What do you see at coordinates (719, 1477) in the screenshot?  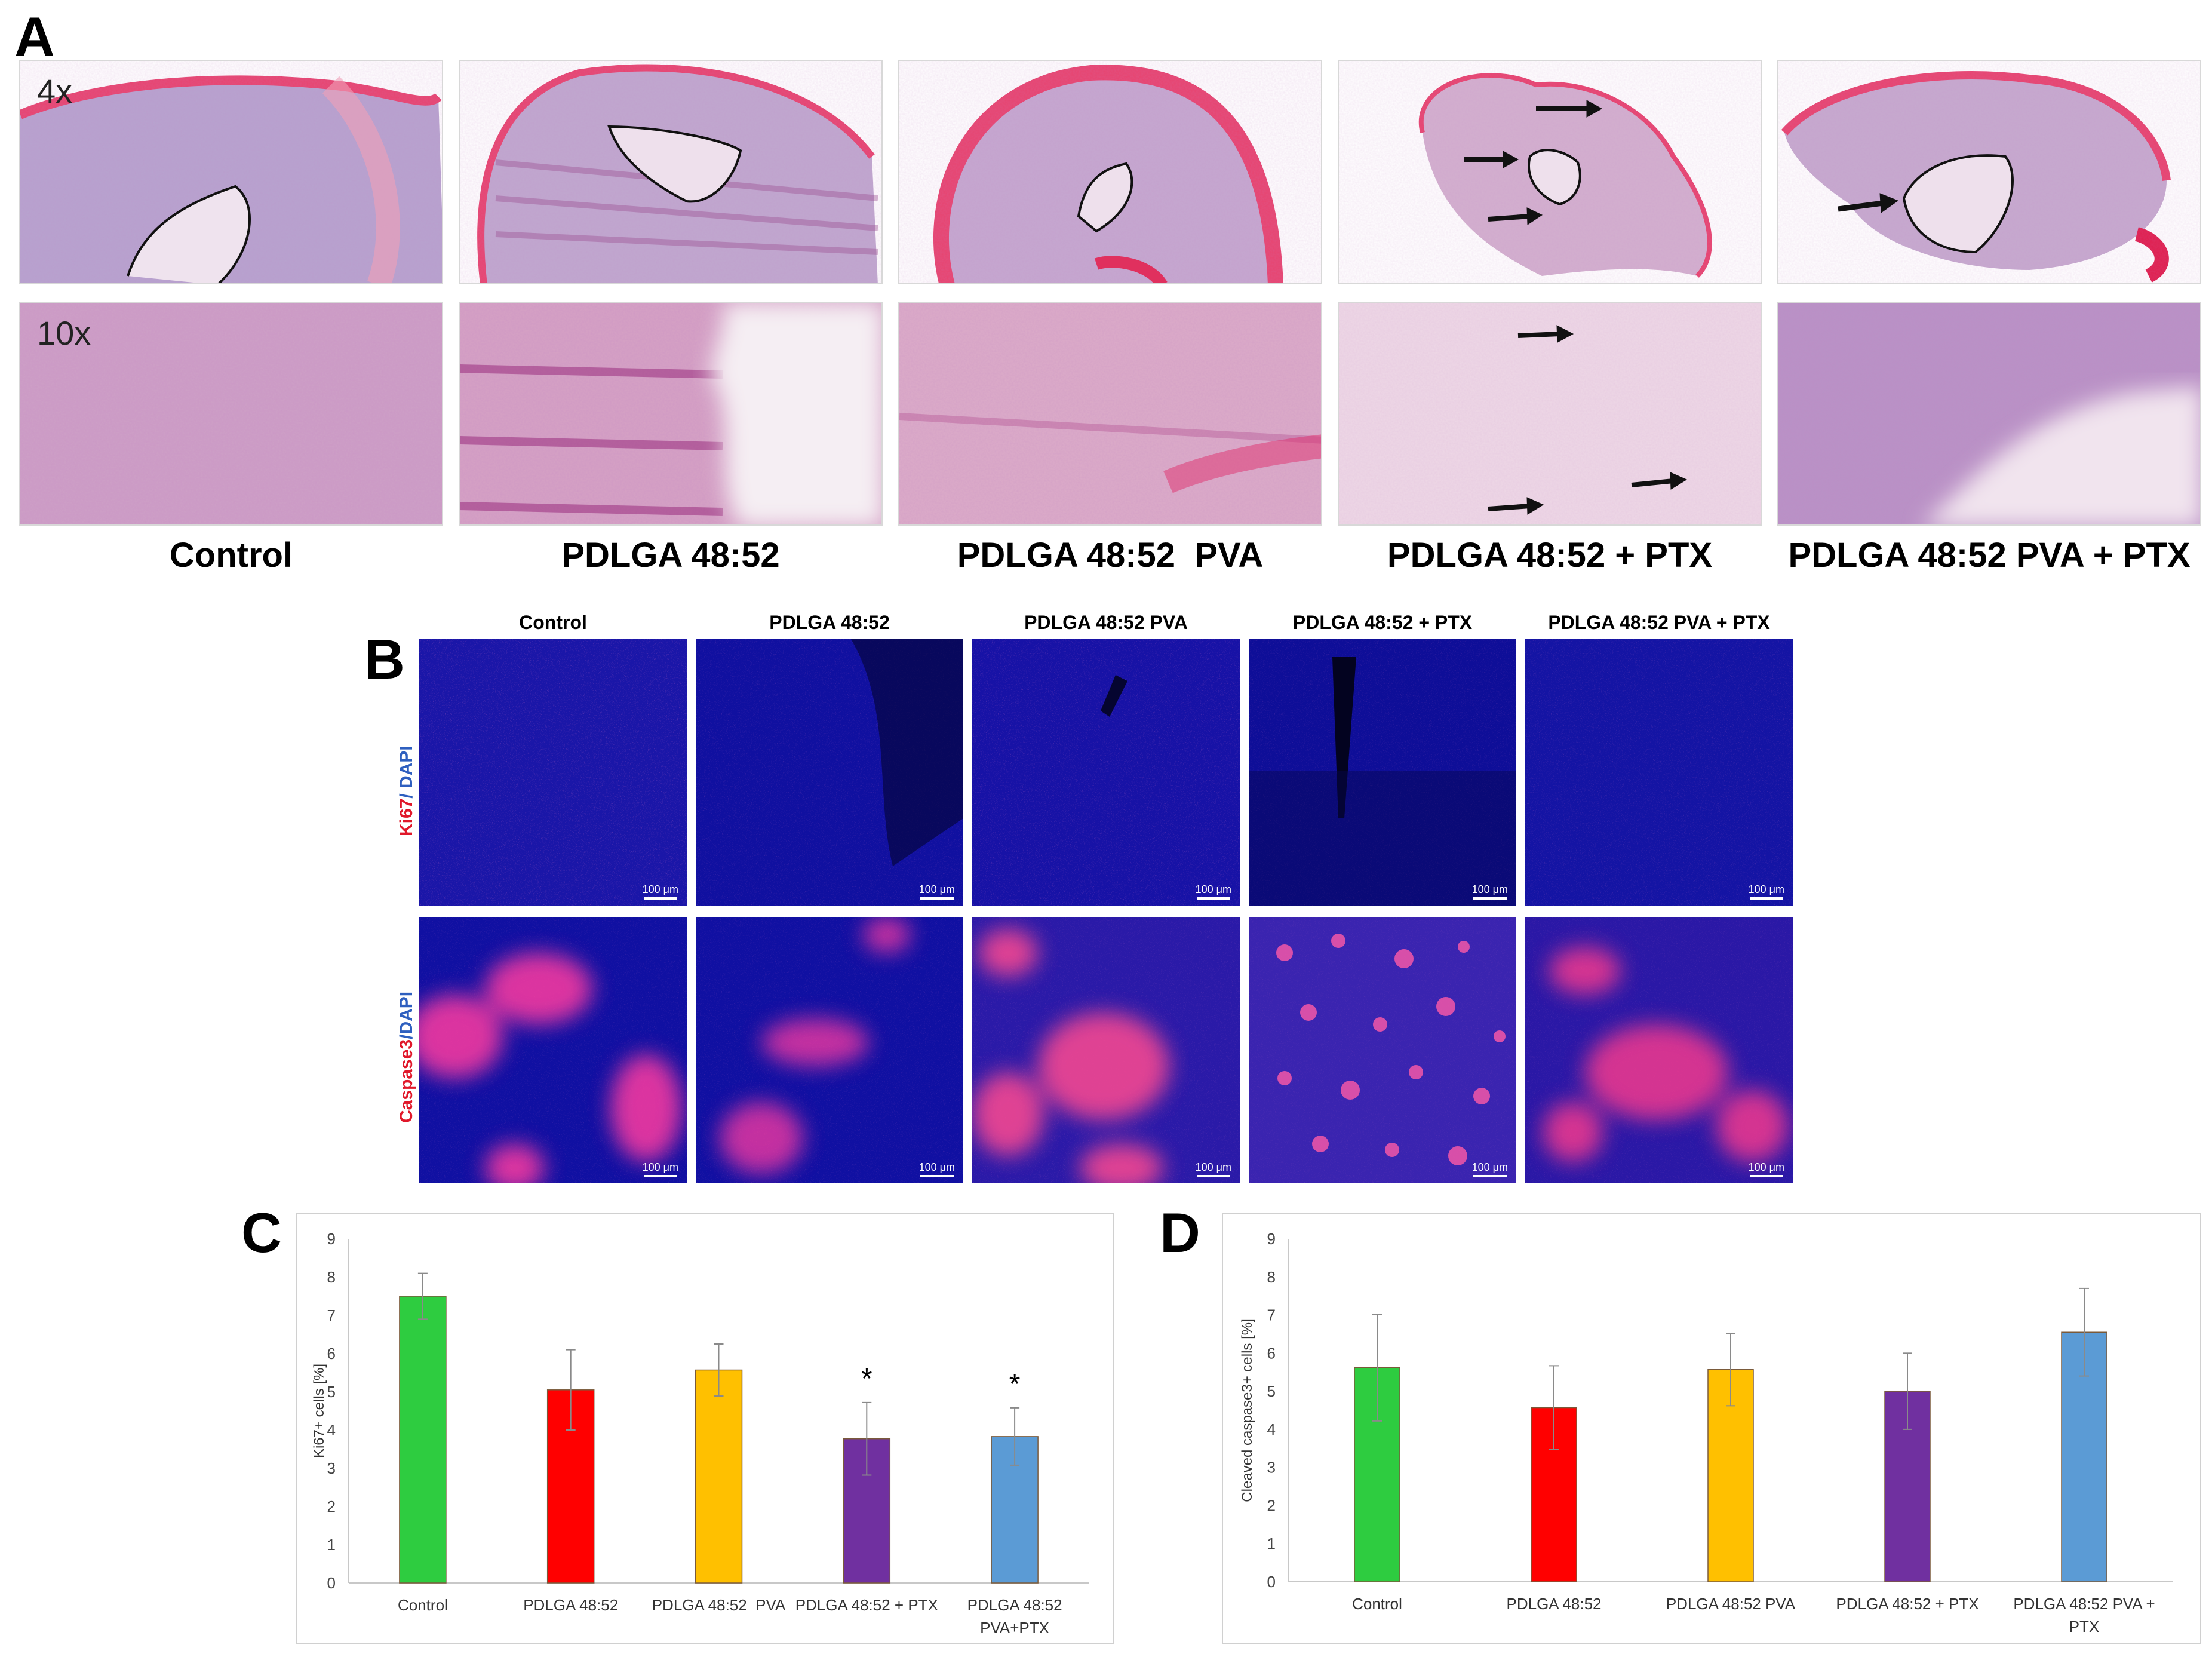 I see `bar` at bounding box center [719, 1477].